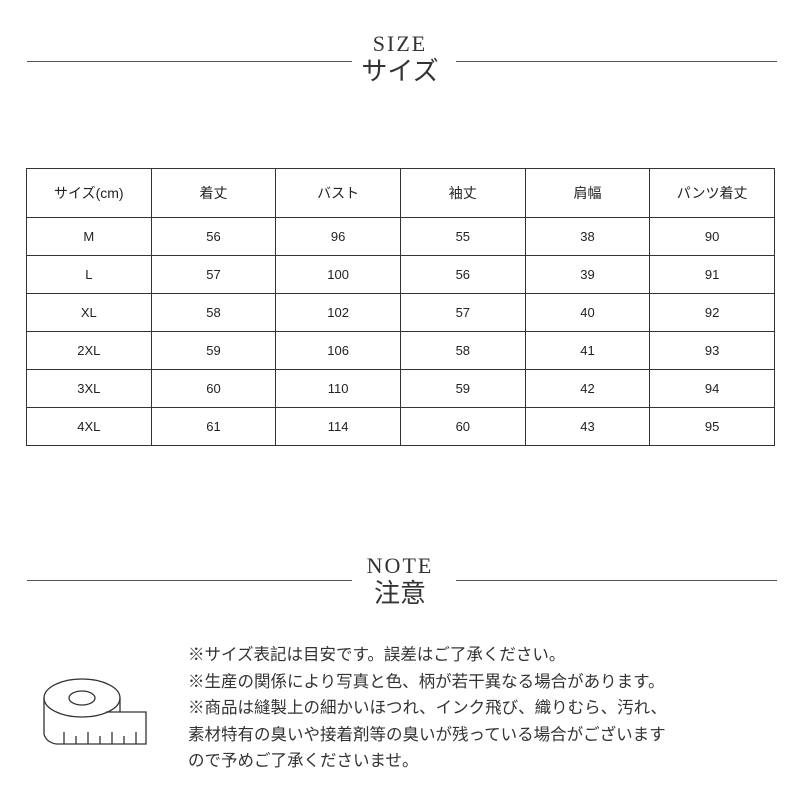 The image size is (800, 800). I want to click on table-cell: 39, so click(587, 274).